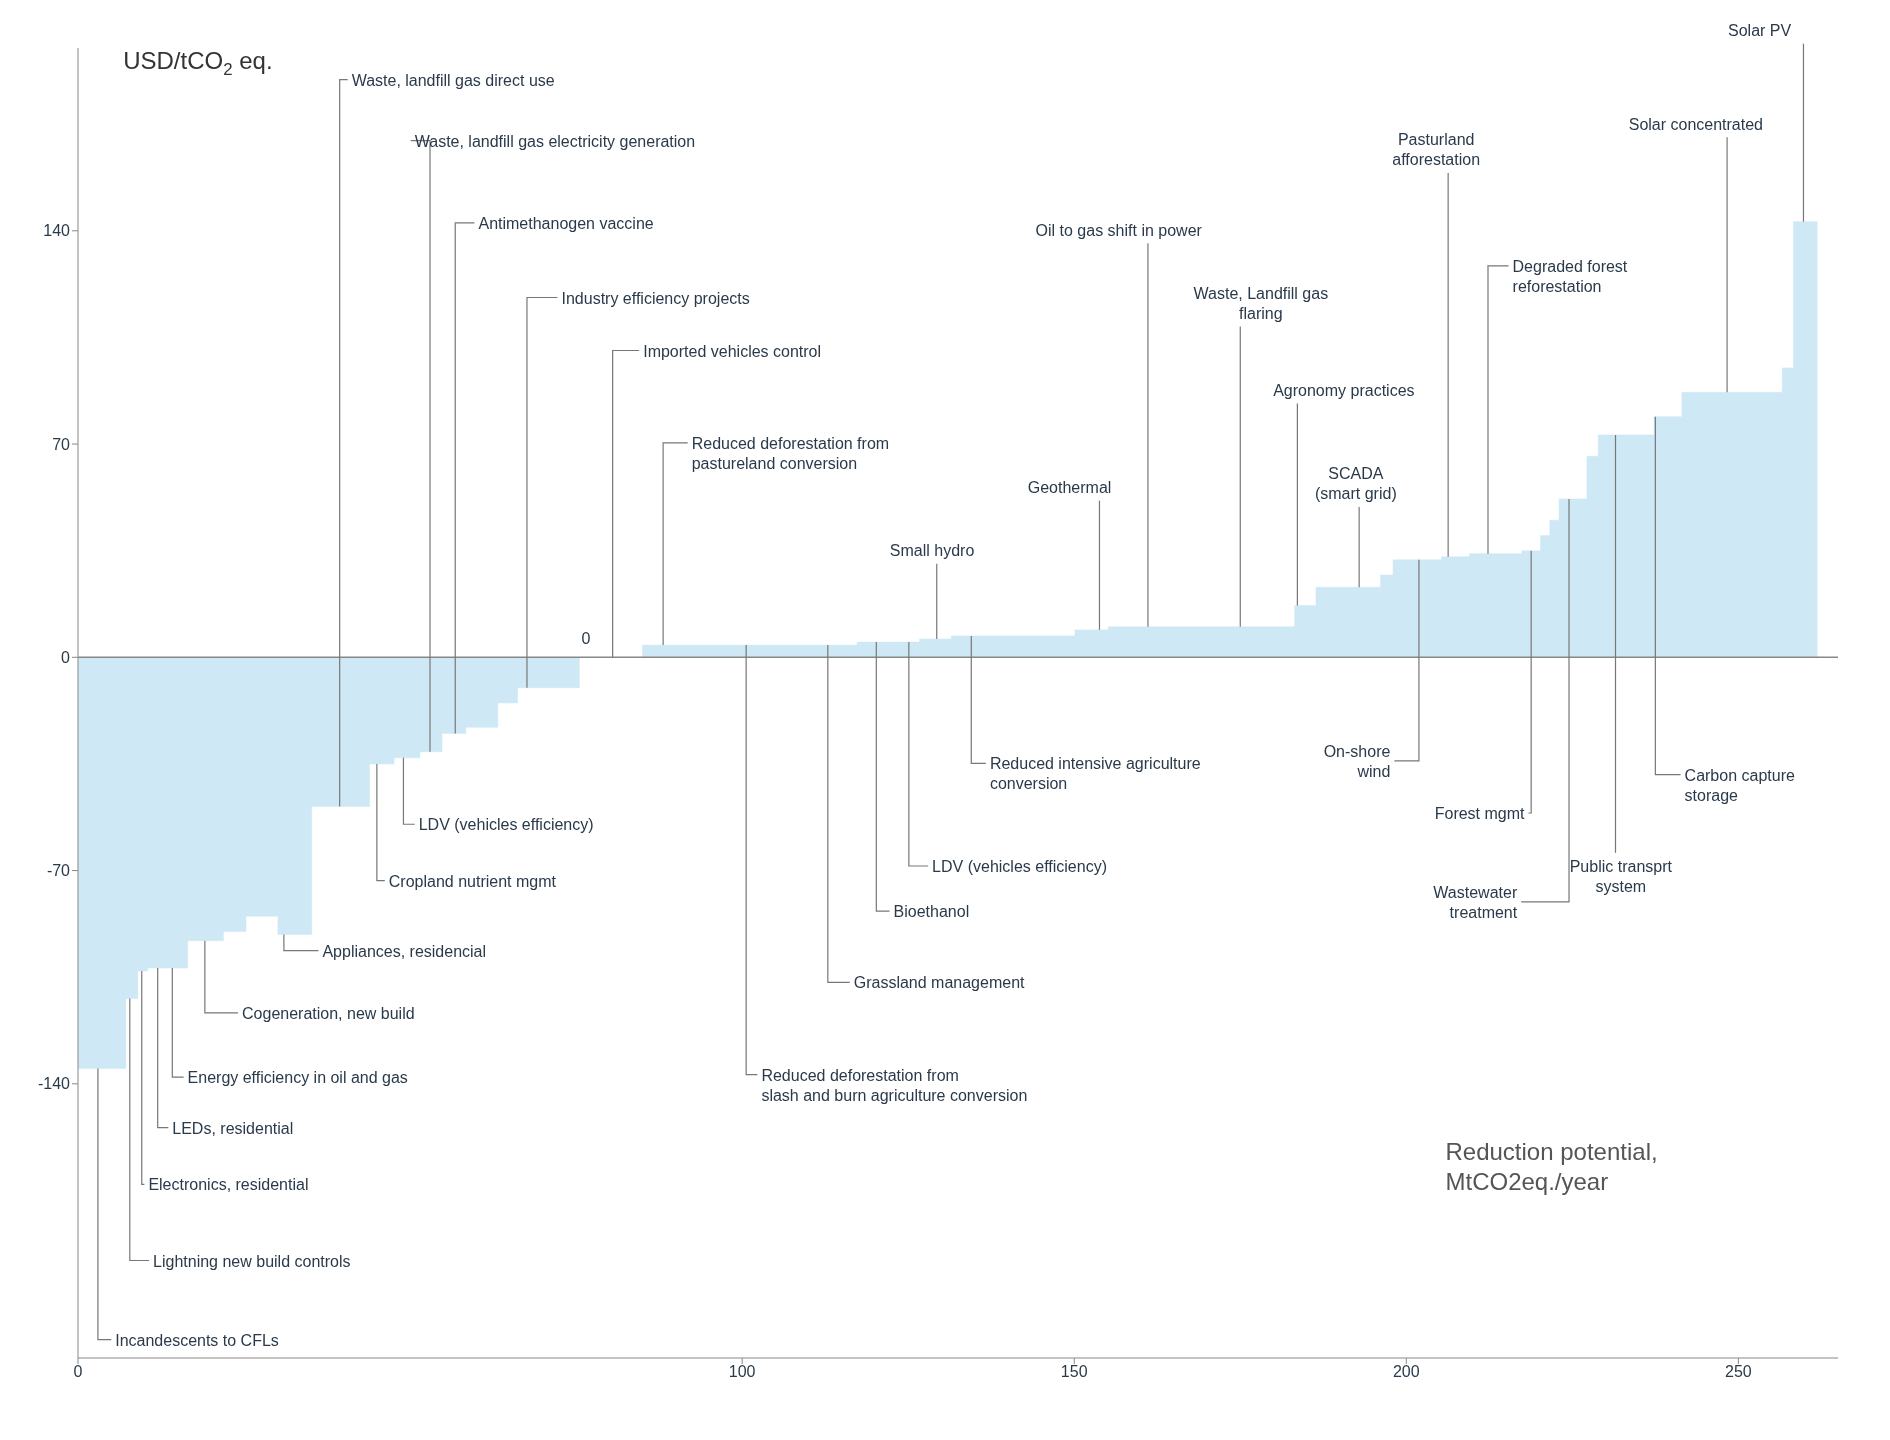  Describe the element at coordinates (742, 1372) in the screenshot. I see `x-tick-label: 100` at that location.